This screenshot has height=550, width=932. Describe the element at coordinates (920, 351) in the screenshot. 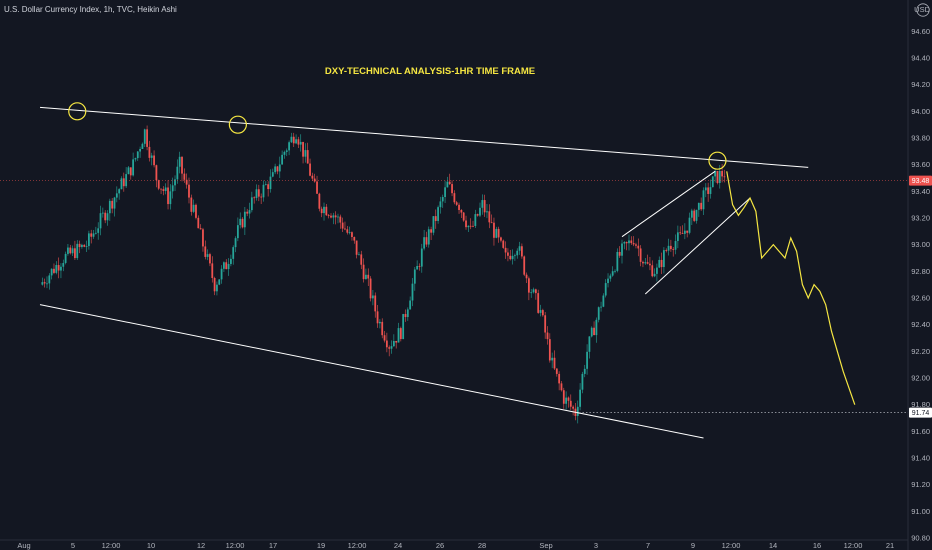

I see `y-tick-label: 92.20` at that location.